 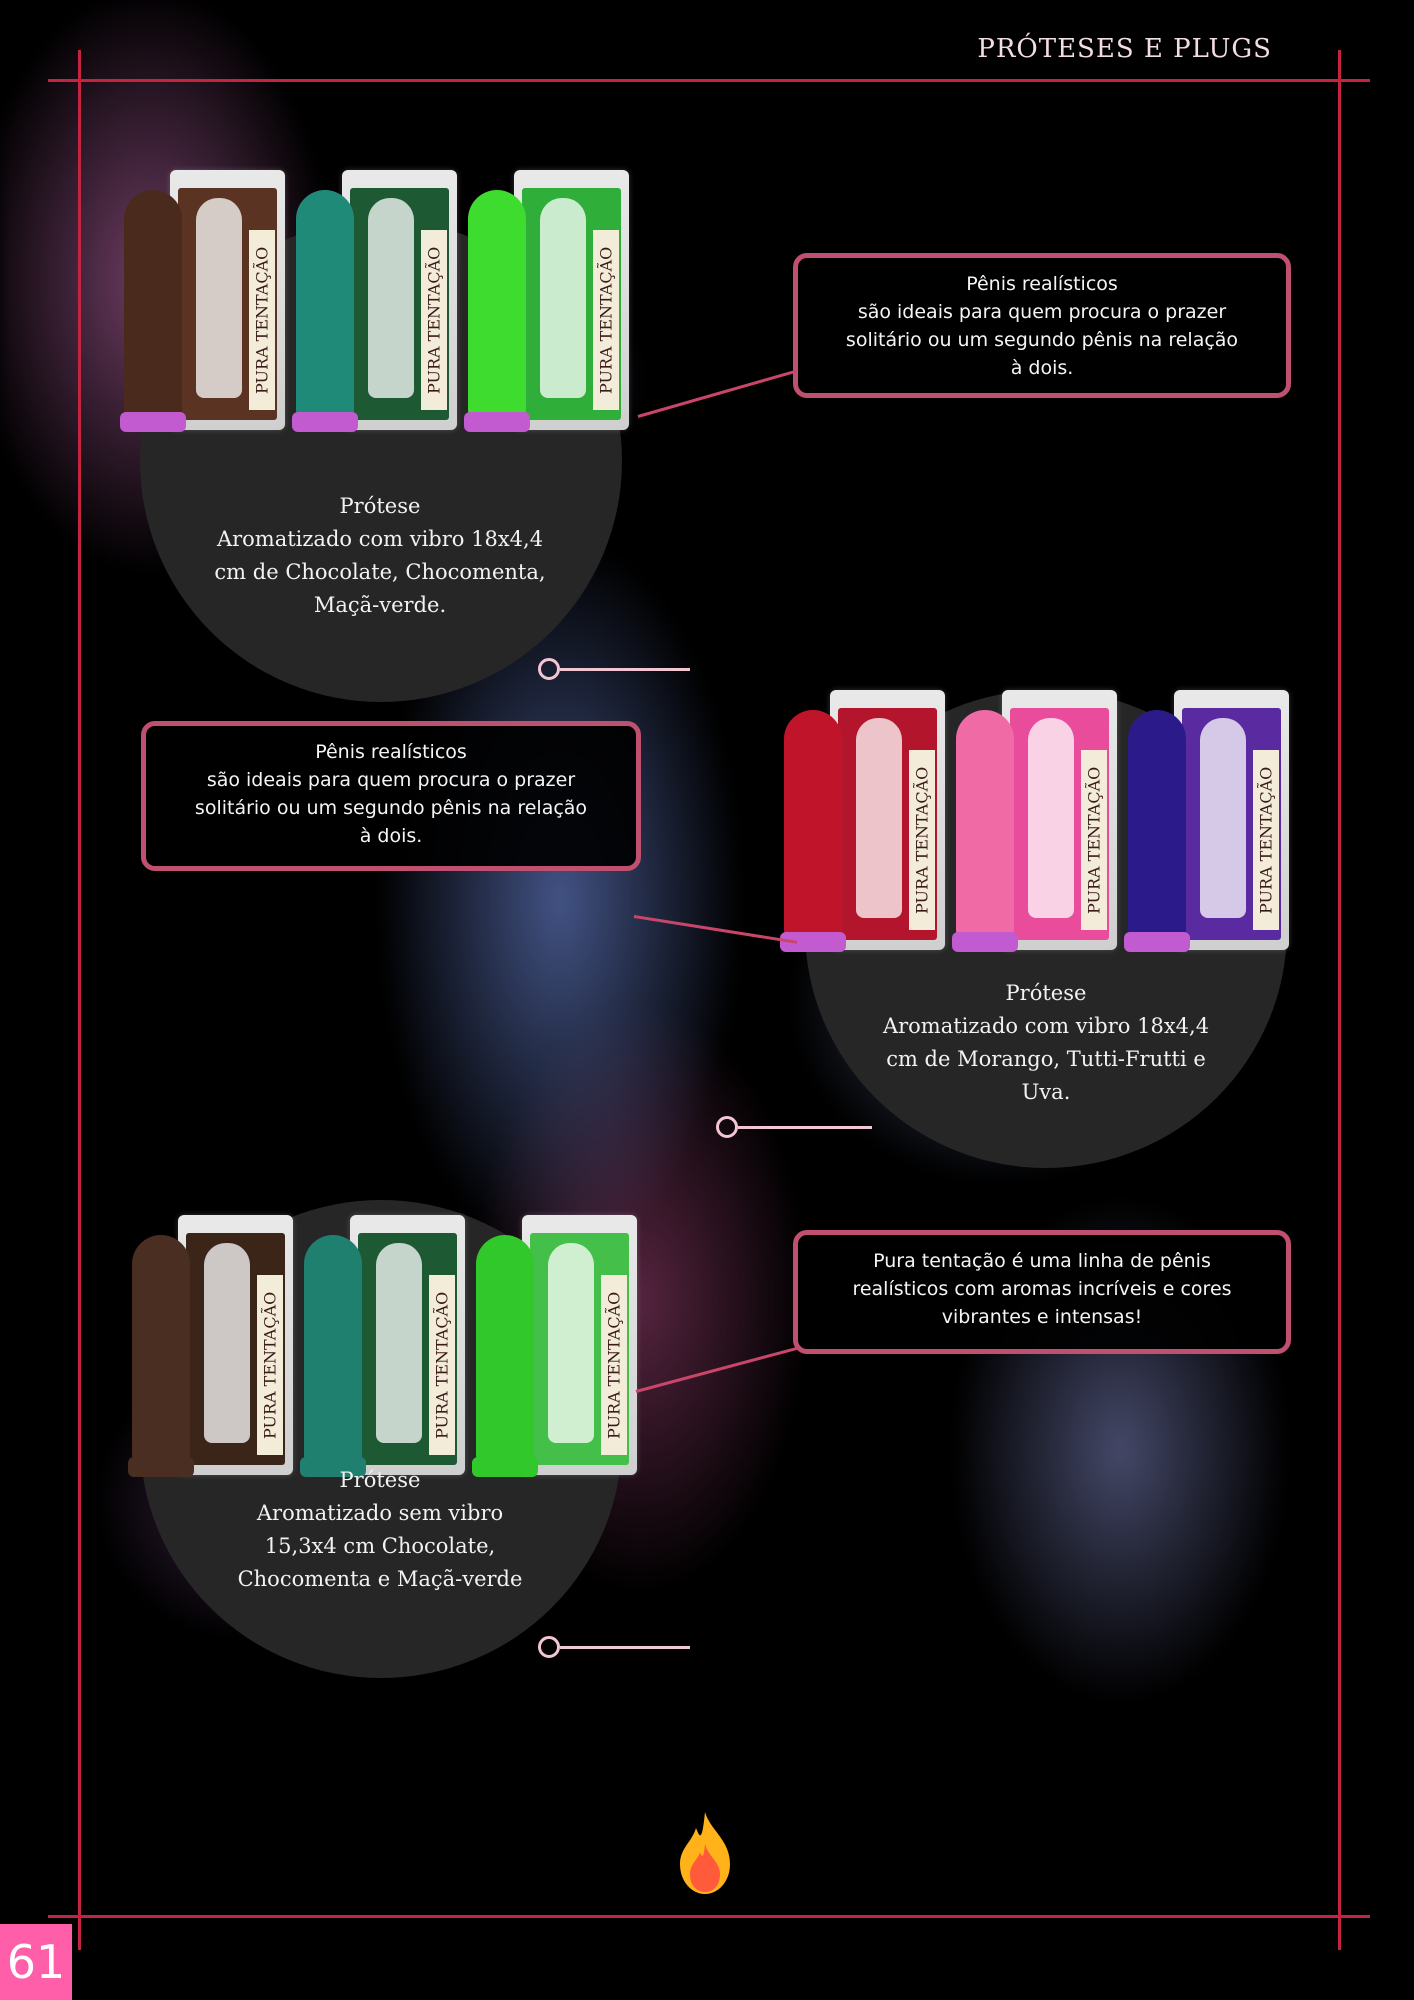 I want to click on frame-top-line, so click(x=709, y=80).